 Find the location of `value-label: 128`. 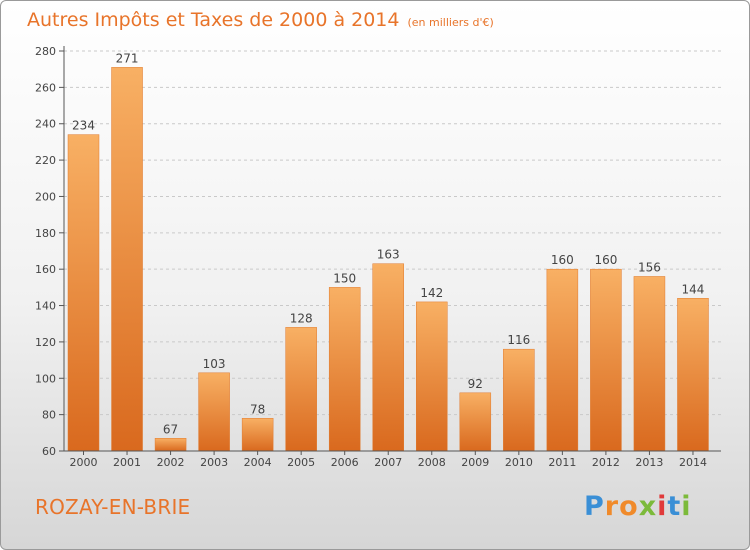

value-label: 128 is located at coordinates (301, 318).